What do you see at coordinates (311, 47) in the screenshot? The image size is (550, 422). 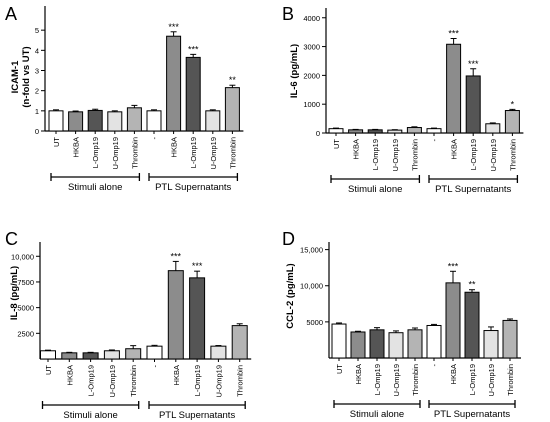 I see `y-tick-label: 3000` at bounding box center [311, 47].